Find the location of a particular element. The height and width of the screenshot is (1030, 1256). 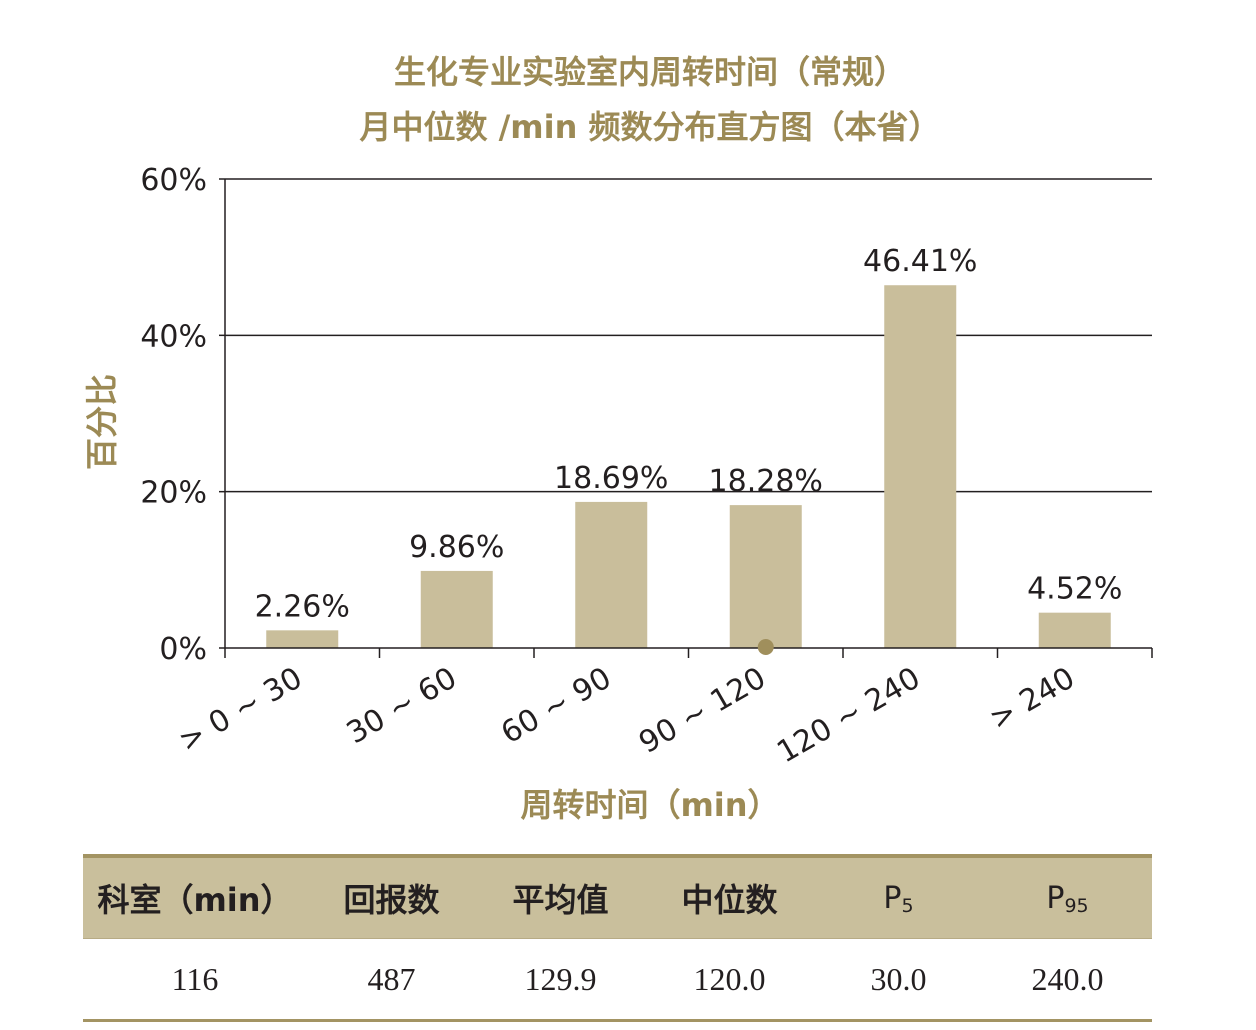

table-header-row: 科室（min） 回报数 平均值 中位数 P5 P95 is located at coordinates (617, 898).